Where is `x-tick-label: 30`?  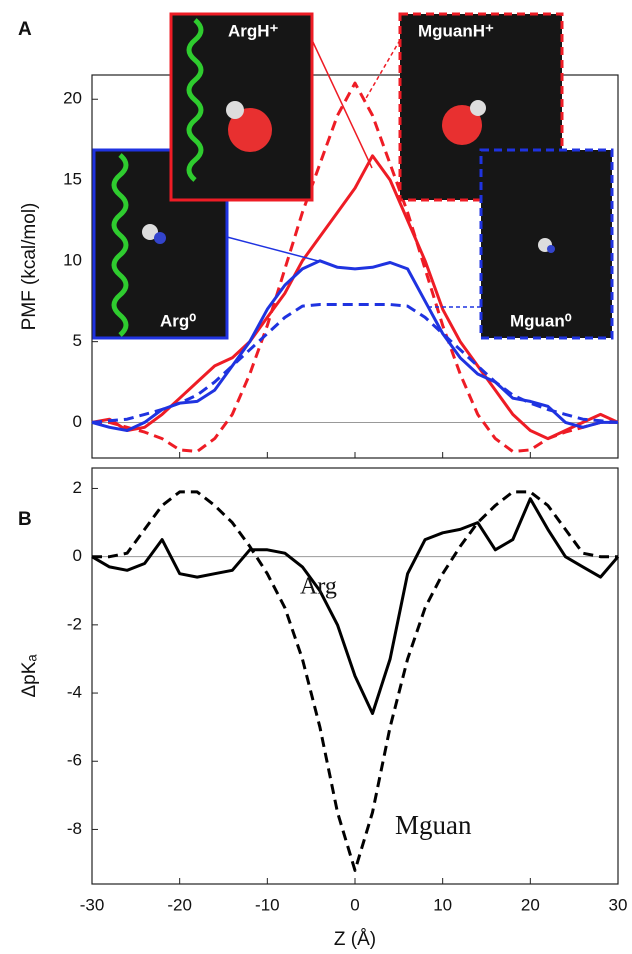 x-tick-label: 30 is located at coordinates (618, 904).